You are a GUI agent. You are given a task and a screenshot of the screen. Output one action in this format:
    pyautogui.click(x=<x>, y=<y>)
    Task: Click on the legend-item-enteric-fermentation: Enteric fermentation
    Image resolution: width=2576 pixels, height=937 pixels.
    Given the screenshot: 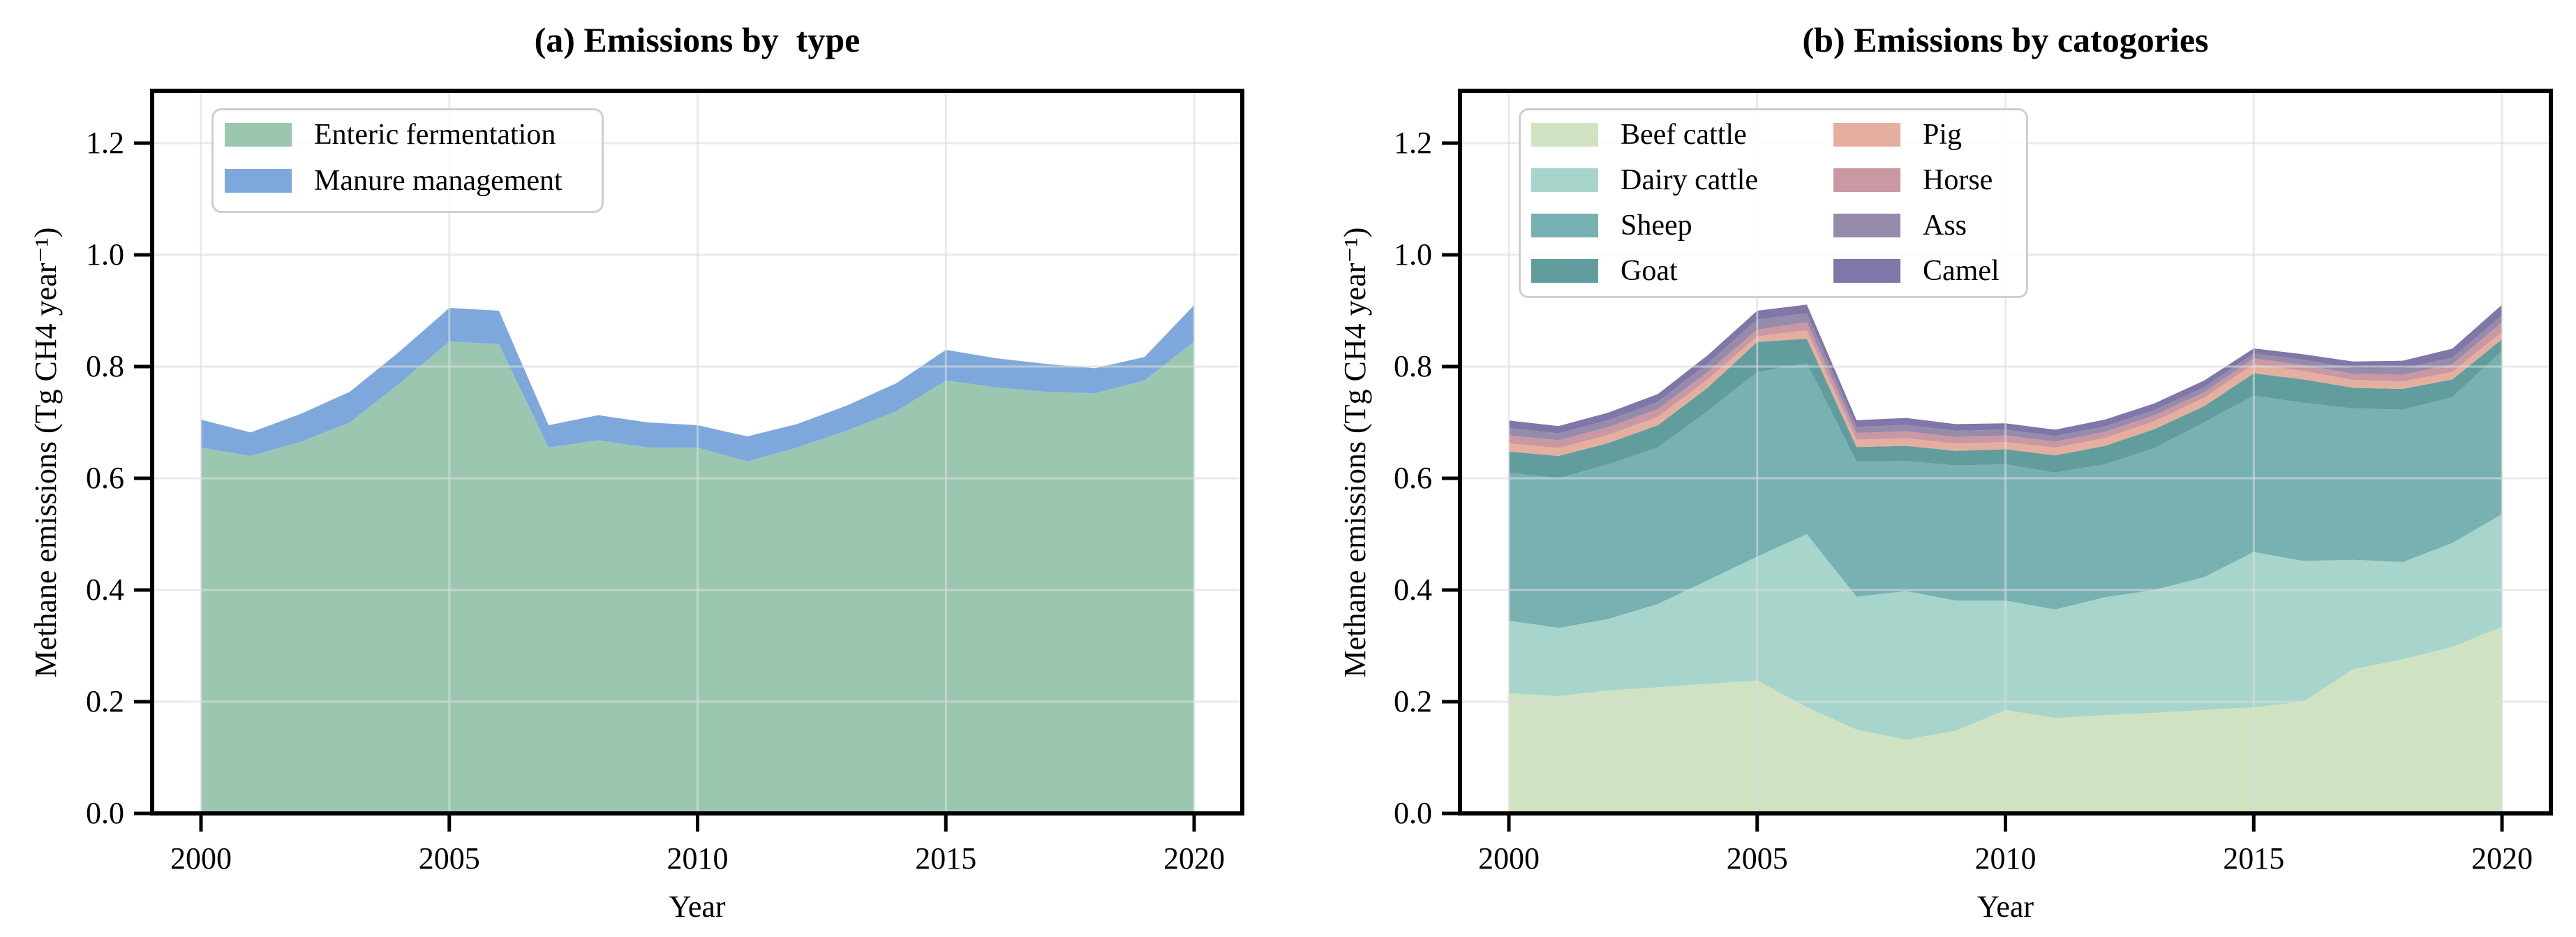 What is the action you would take?
    pyautogui.click(x=390, y=134)
    